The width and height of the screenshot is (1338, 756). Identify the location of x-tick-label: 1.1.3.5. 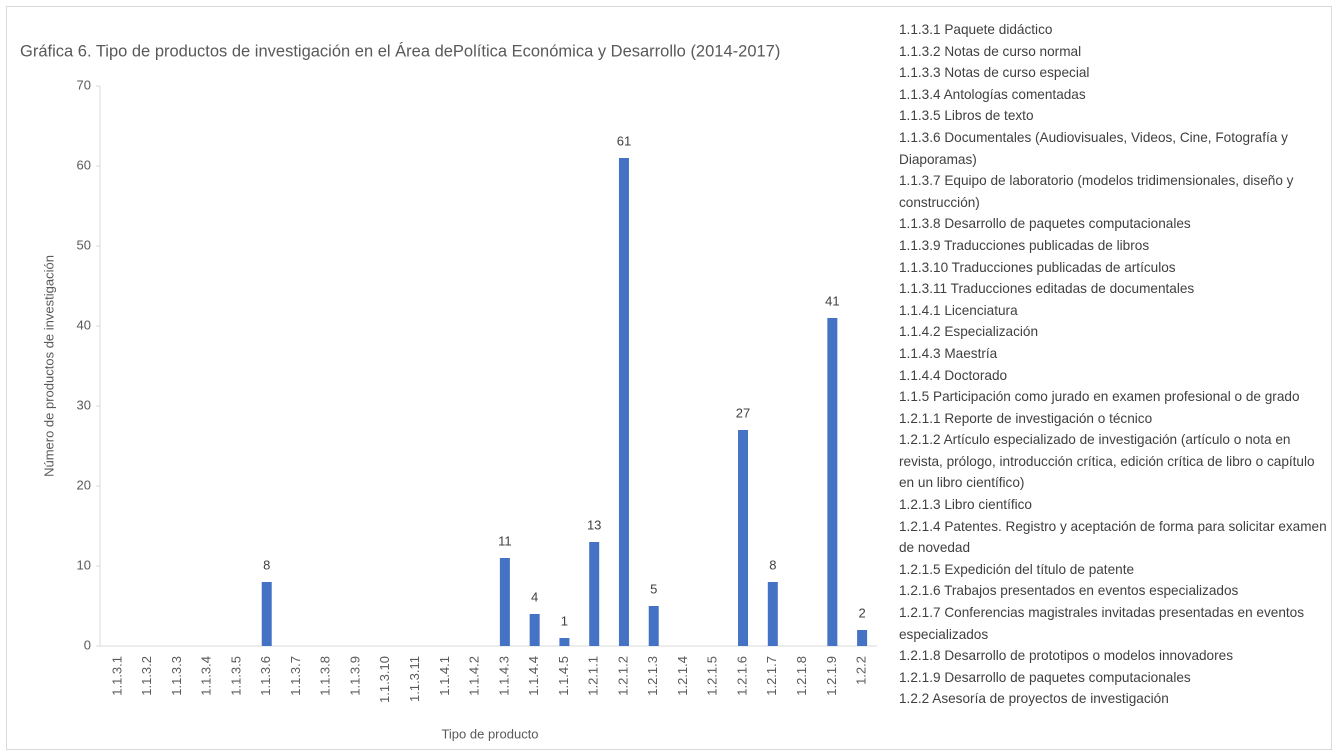
(235, 676).